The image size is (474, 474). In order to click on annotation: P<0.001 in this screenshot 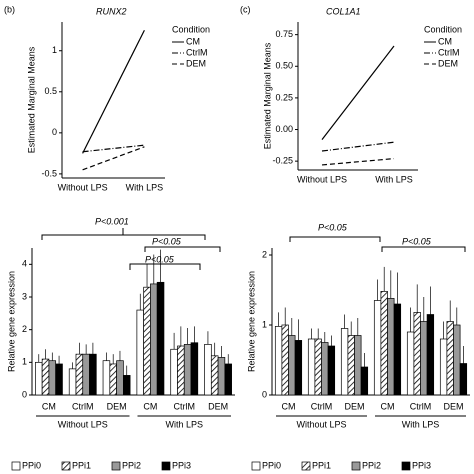, I will do `click(112, 221)`.